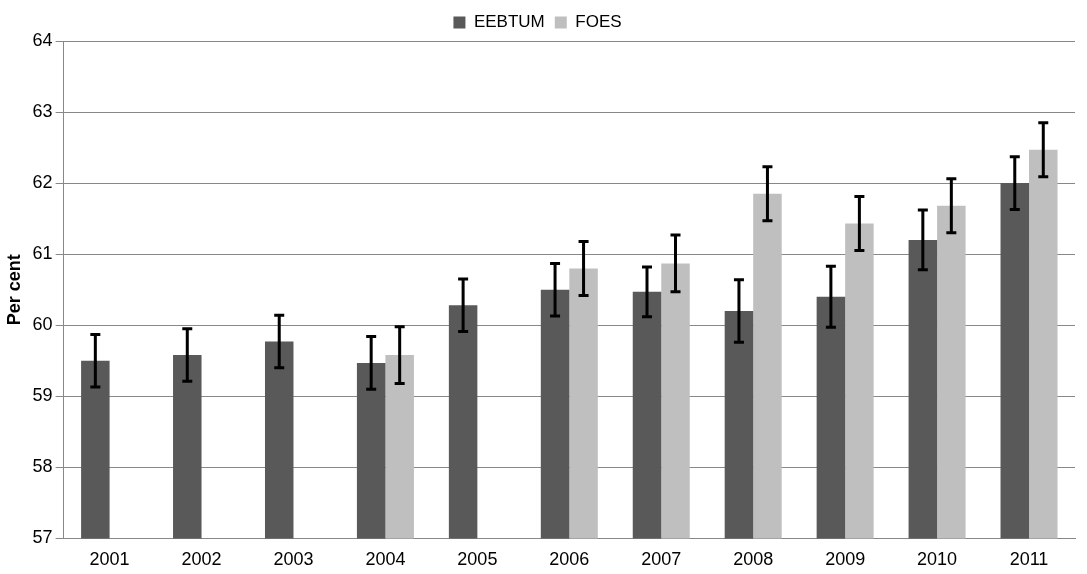 Image resolution: width=1087 pixels, height=574 pixels. I want to click on x-tick-label: 2003, so click(293, 559).